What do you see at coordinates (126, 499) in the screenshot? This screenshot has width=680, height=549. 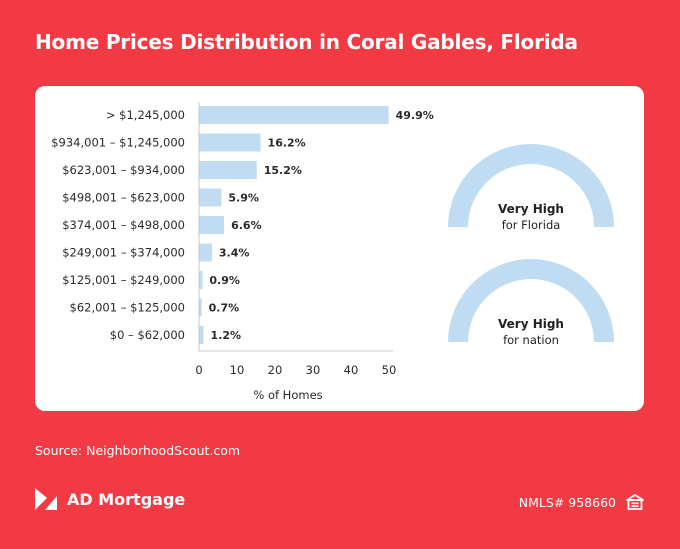 I see `brand-name: AD Mortgage` at bounding box center [126, 499].